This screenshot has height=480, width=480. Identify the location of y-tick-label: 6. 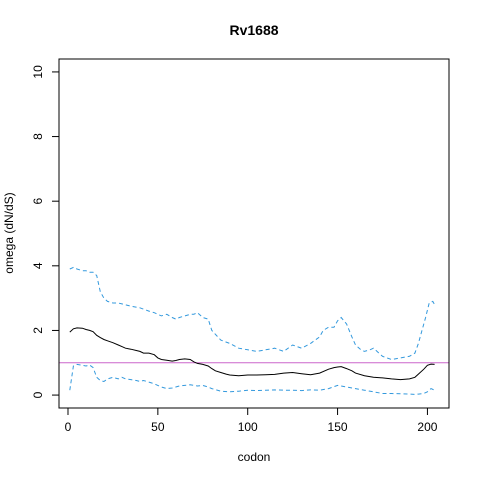
(38, 201).